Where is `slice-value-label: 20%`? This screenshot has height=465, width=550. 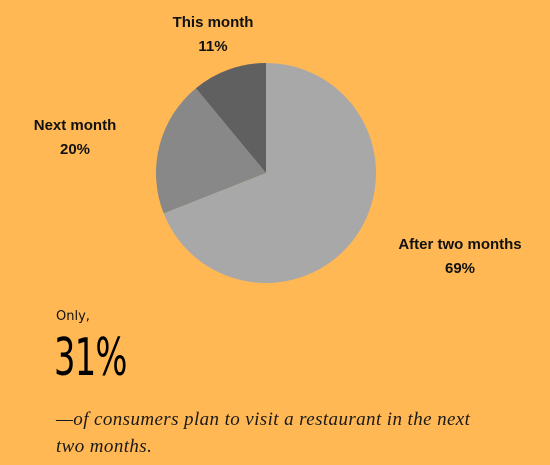 slice-value-label: 20% is located at coordinates (75, 149).